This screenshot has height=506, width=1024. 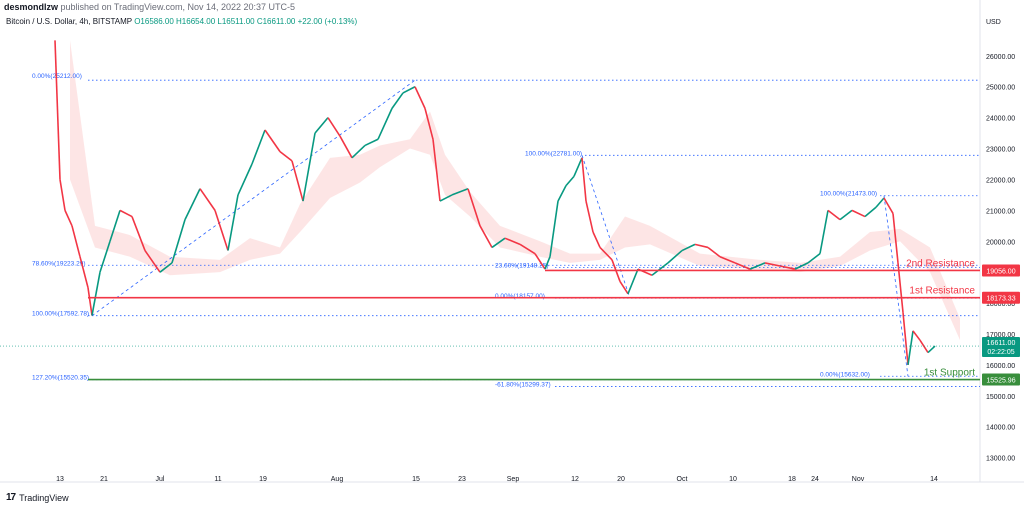 I want to click on fib-level-label: 100.00%(22781.00), so click(x=553, y=153).